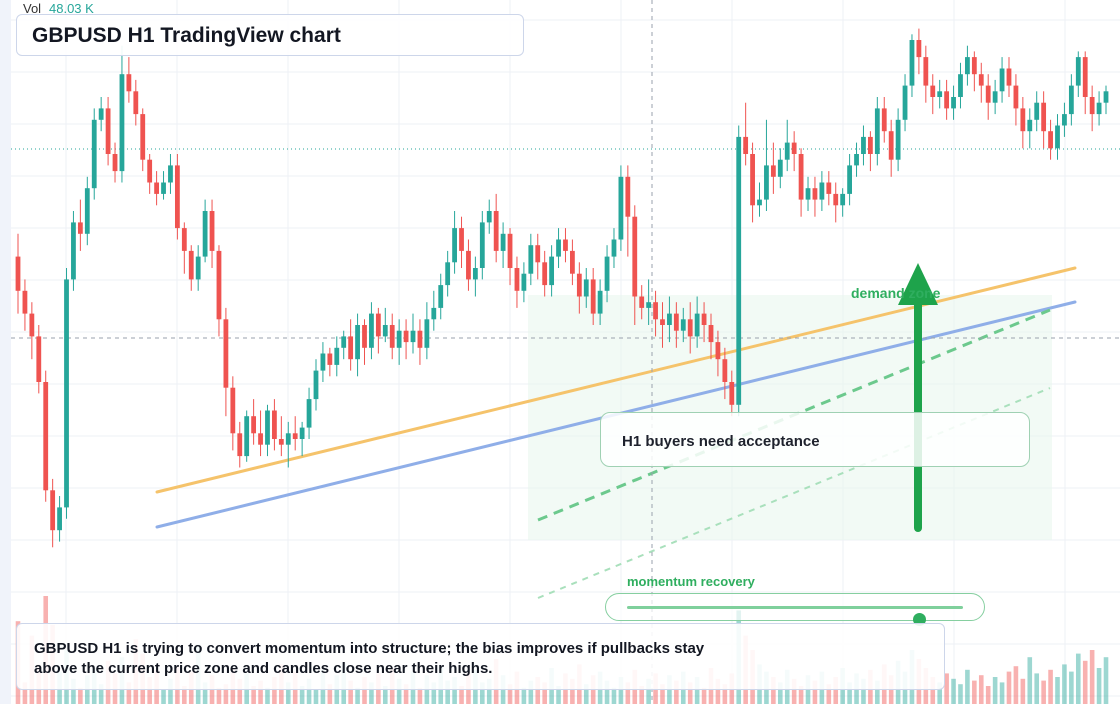  Describe the element at coordinates (896, 293) in the screenshot. I see `demand-zone-label: demand zone` at that location.